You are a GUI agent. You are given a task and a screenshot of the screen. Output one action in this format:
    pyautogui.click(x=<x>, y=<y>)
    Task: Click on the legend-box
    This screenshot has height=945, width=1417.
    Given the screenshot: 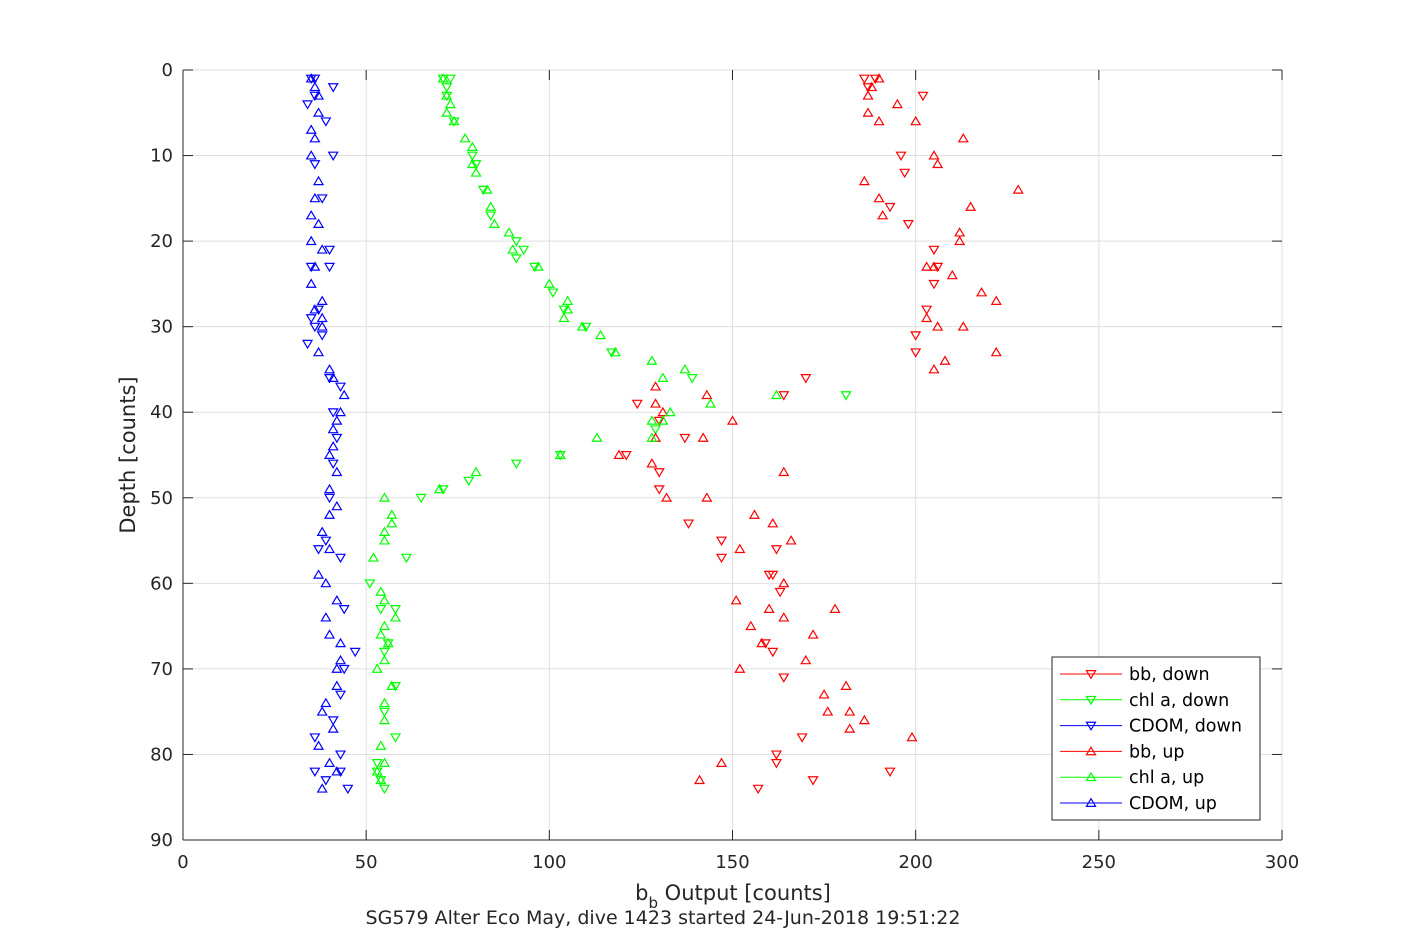 What is the action you would take?
    pyautogui.click(x=1156, y=738)
    